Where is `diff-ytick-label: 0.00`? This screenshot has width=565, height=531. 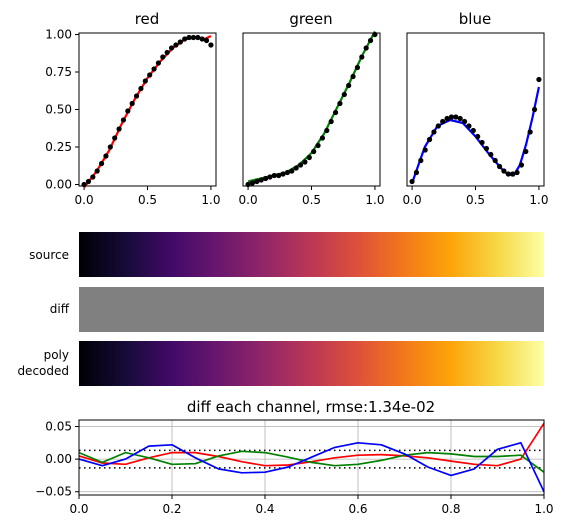
diff-ytick-label: 0.00 is located at coordinates (58, 459).